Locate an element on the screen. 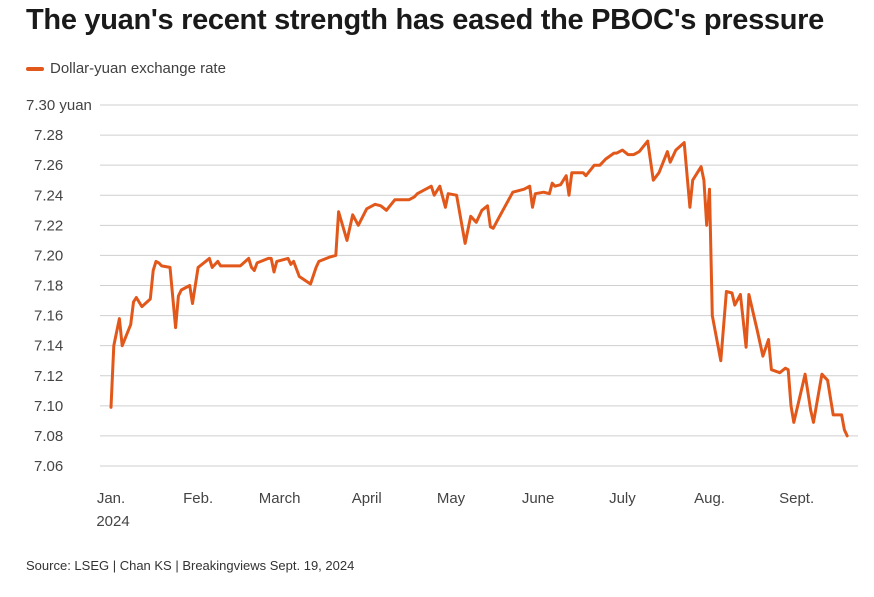 This screenshot has height=597, width=874. y-tick-label: 7.18 is located at coordinates (48, 286).